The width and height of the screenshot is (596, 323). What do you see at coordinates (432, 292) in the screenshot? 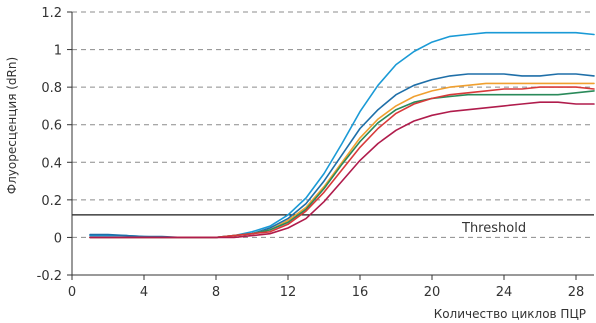
I see `x-tick-label: 20` at bounding box center [432, 292].